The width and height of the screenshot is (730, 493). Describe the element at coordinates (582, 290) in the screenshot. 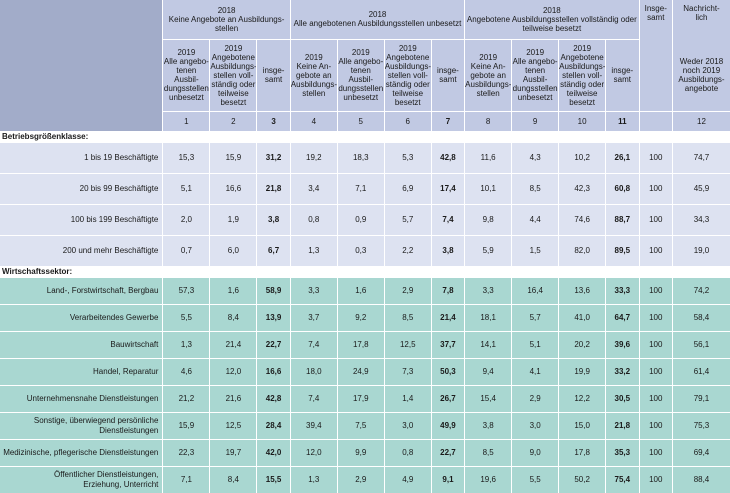

I see `cell-col-10: 13,6` at that location.